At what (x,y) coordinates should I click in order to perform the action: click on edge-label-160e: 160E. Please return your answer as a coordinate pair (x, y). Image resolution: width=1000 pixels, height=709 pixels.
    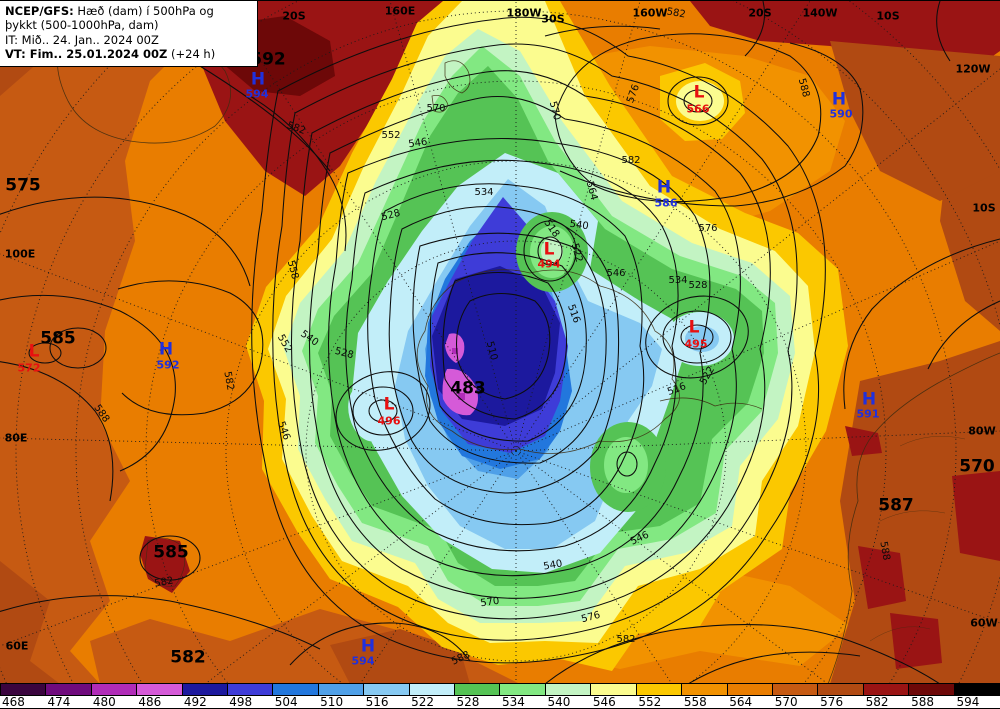
    Looking at the image, I should click on (400, 11).